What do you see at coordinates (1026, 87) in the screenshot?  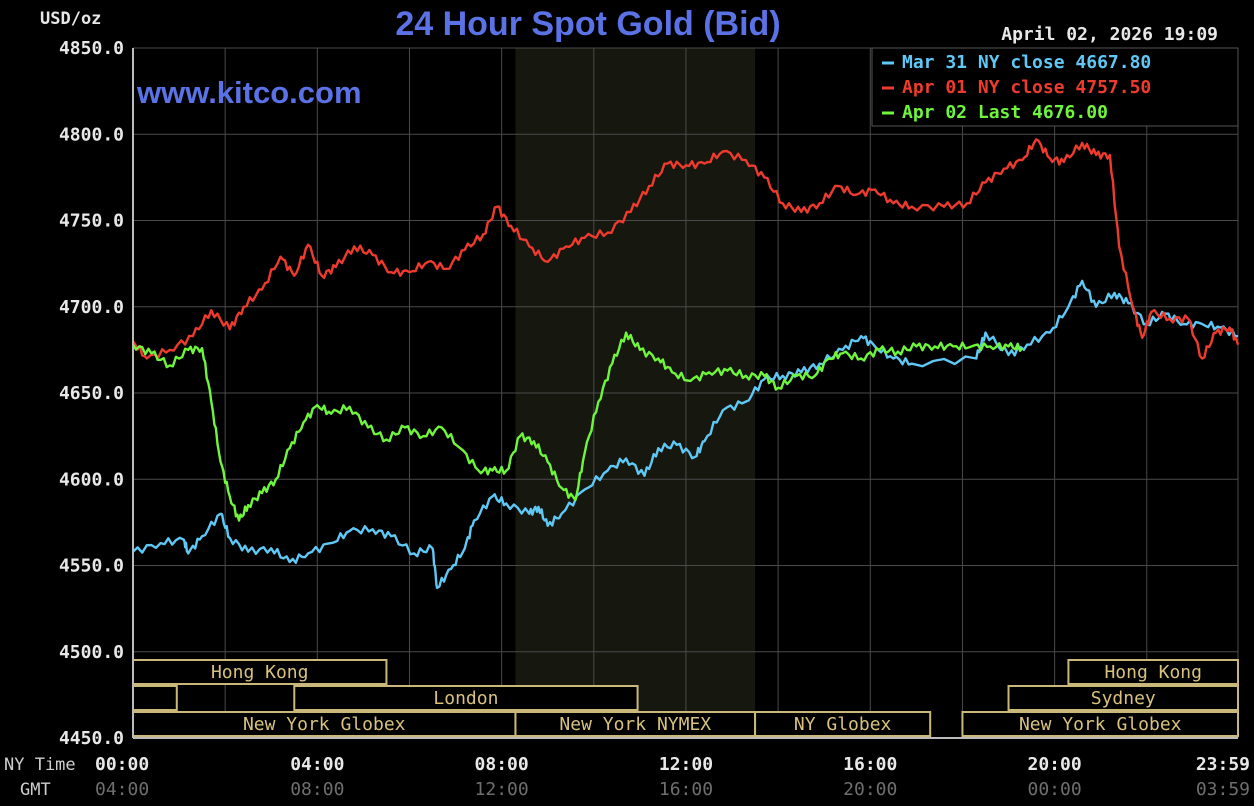 I see `legend-entry: Apr 01 NY close 4757.50` at bounding box center [1026, 87].